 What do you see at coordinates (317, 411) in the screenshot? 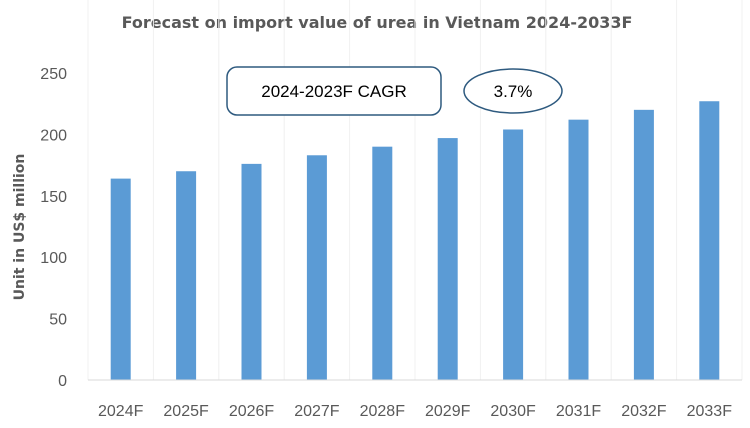
I see `x-tick-label: 2027F` at bounding box center [317, 411].